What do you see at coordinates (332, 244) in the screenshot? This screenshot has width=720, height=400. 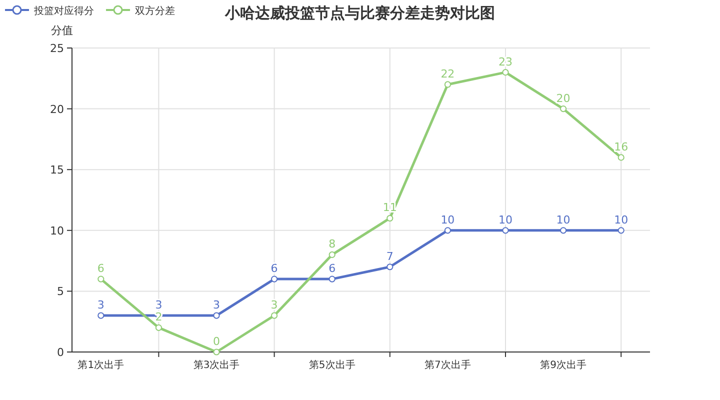 I see `data-label: 8` at bounding box center [332, 244].